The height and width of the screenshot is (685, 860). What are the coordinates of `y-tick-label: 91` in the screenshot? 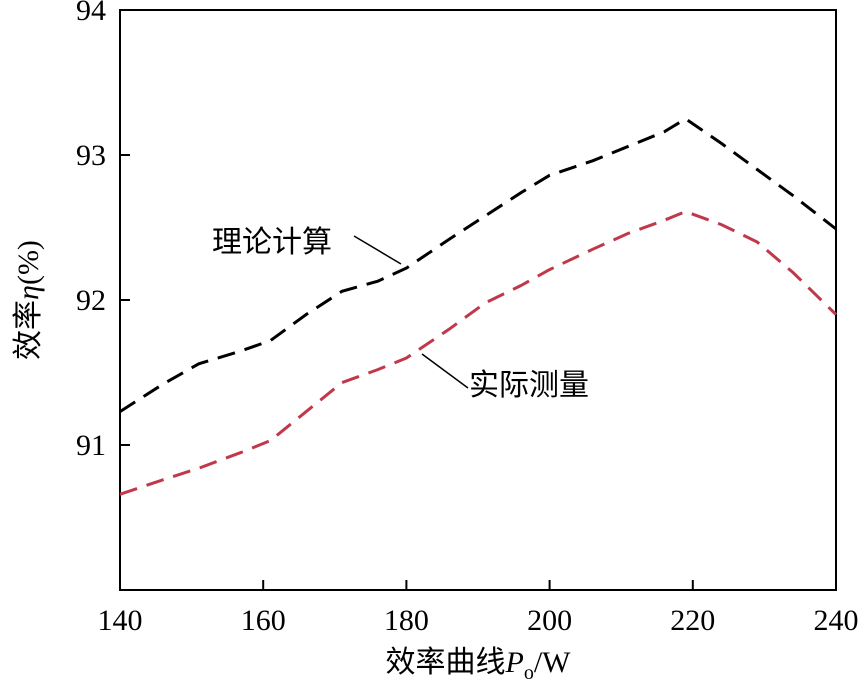 It's located at (91, 445).